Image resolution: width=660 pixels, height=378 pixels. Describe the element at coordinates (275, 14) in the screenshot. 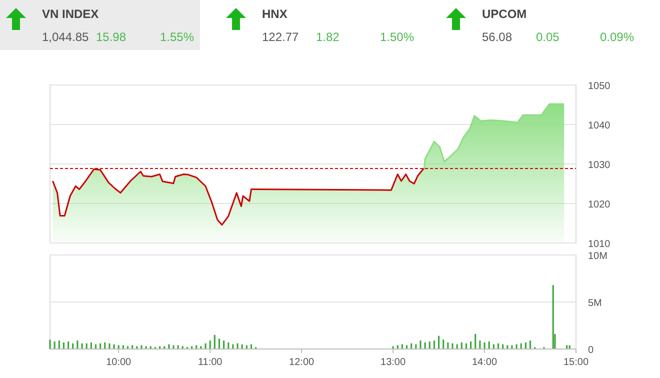

I see `text: HNX` at that location.